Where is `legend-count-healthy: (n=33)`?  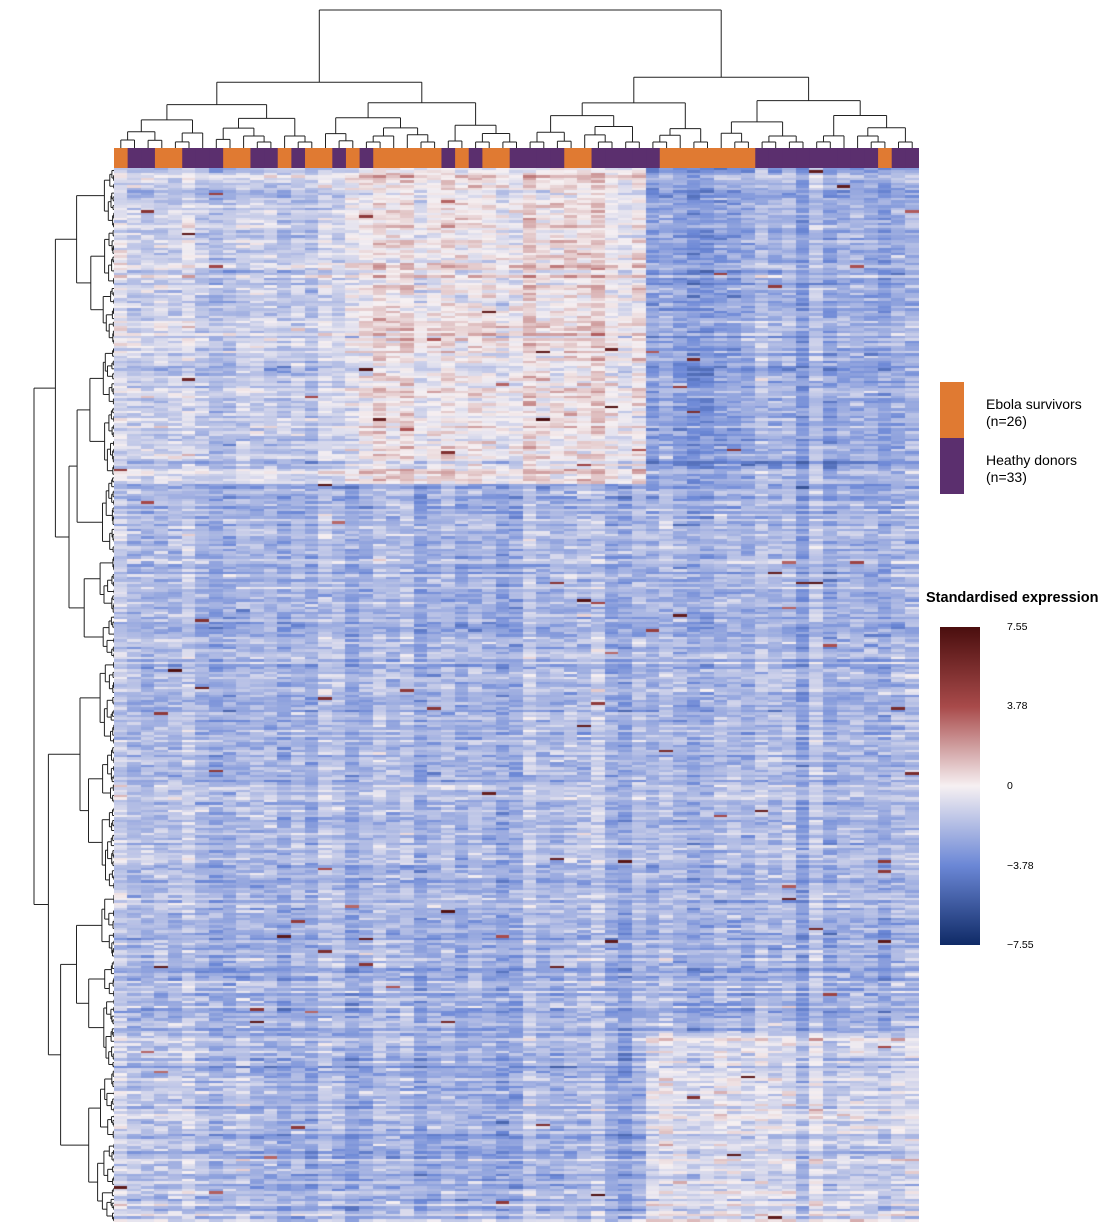
legend-count-healthy: (n=33) is located at coordinates (1006, 477).